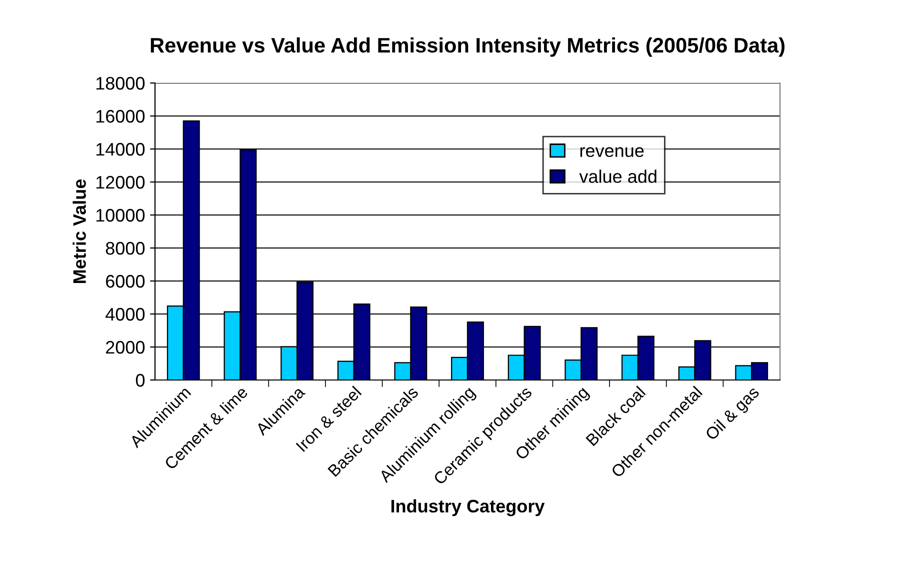 Image resolution: width=907 pixels, height=562 pixels. Describe the element at coordinates (617, 176) in the screenshot. I see `legend-label: value add` at that location.